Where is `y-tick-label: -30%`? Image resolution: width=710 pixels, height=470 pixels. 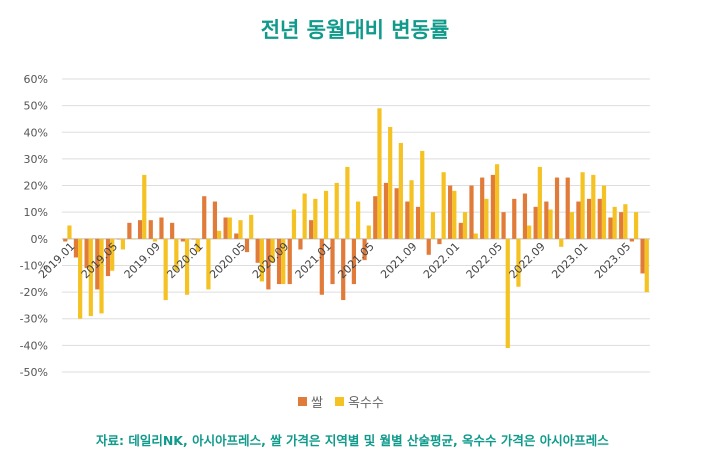 y-tick-label: -30% is located at coordinates (34, 319).